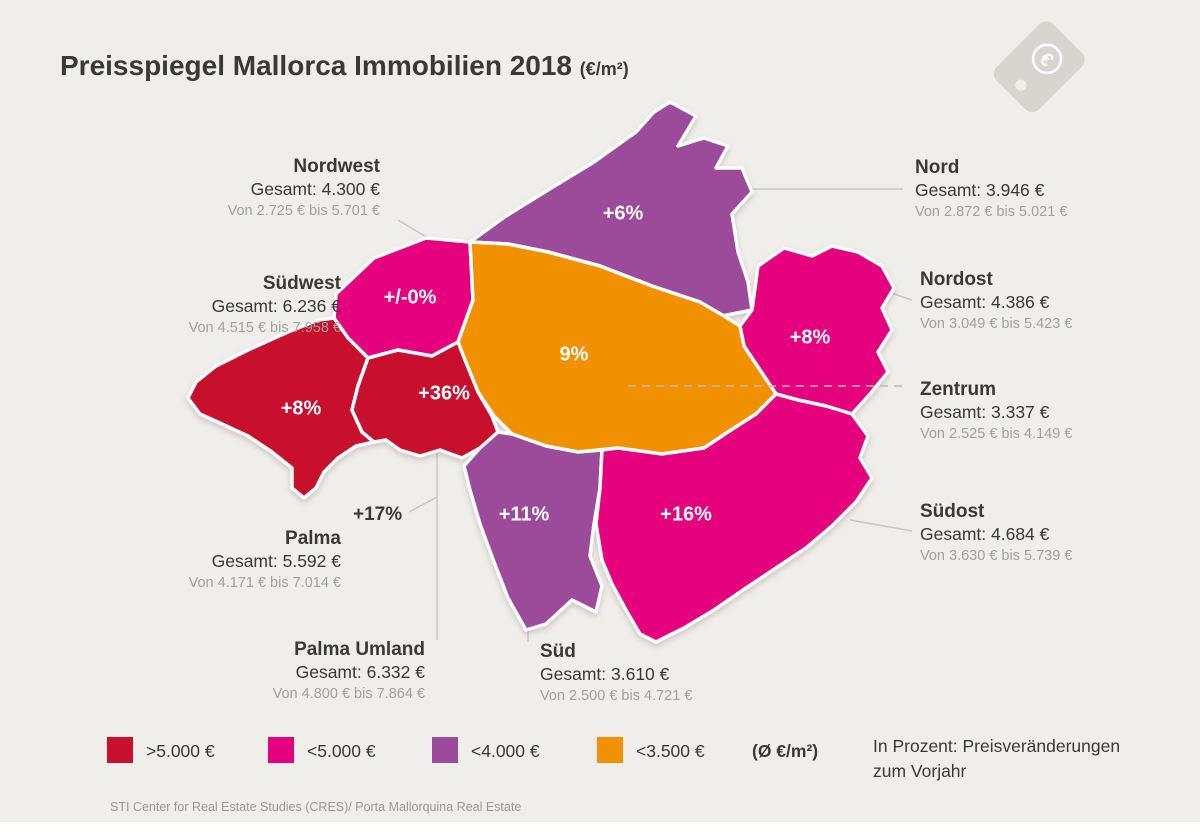  I want to click on region-average-price: Gesamt: 4.300 €, so click(315, 189).